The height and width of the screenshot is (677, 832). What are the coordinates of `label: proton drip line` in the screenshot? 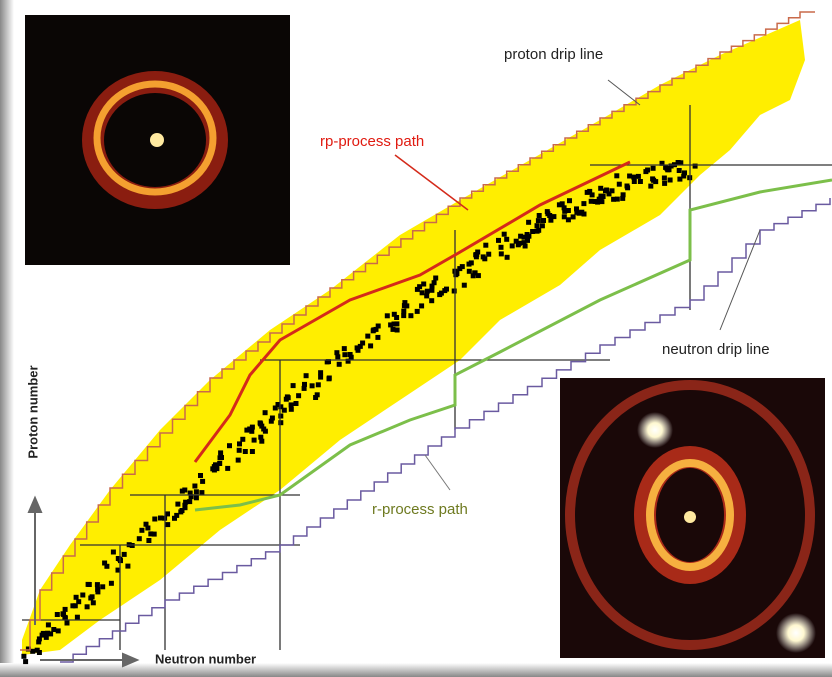 It's located at (553, 54).